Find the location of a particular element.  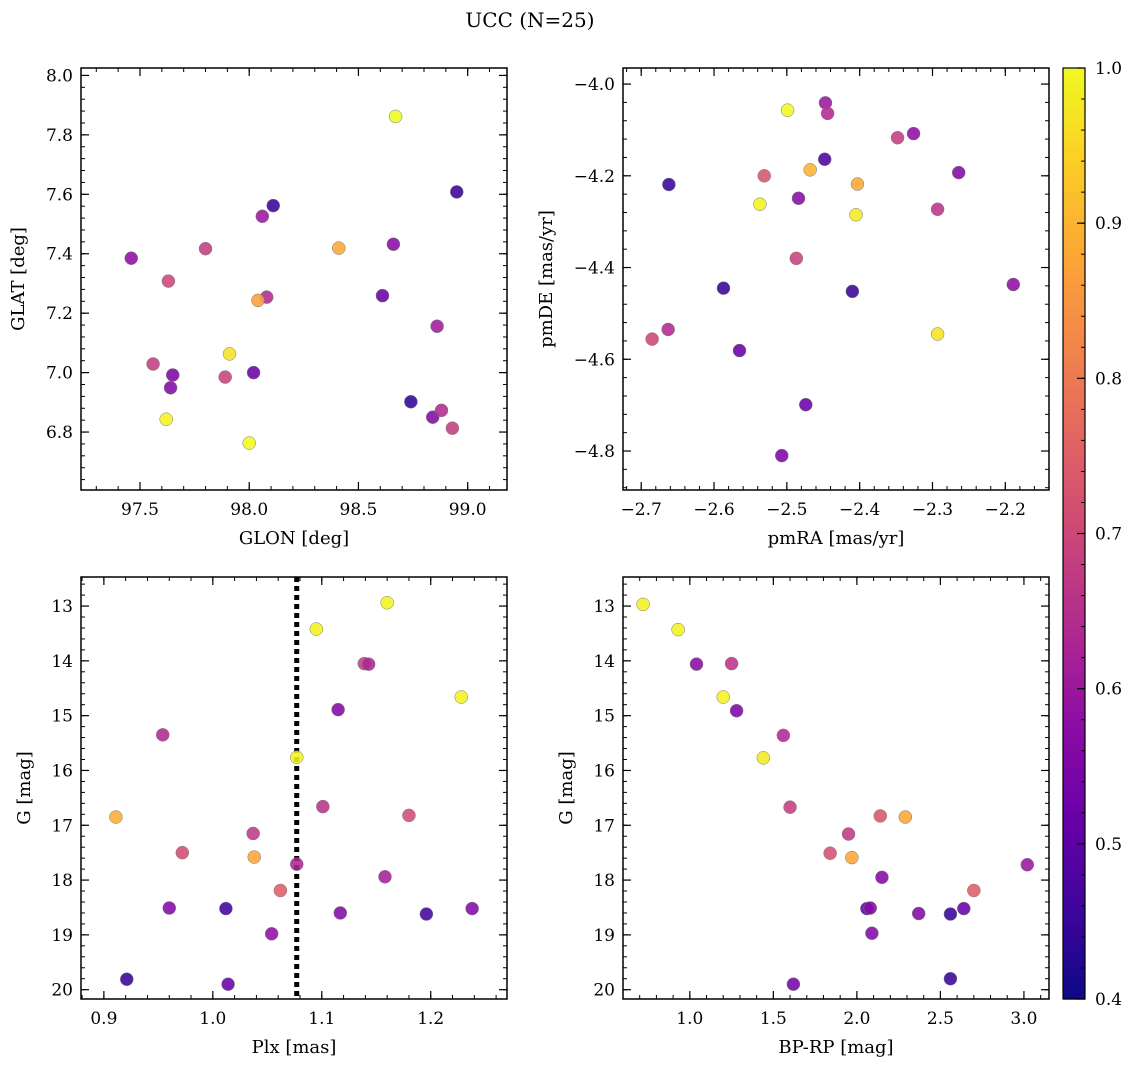

x-axis-label: Plx [mas] is located at coordinates (294, 1047).